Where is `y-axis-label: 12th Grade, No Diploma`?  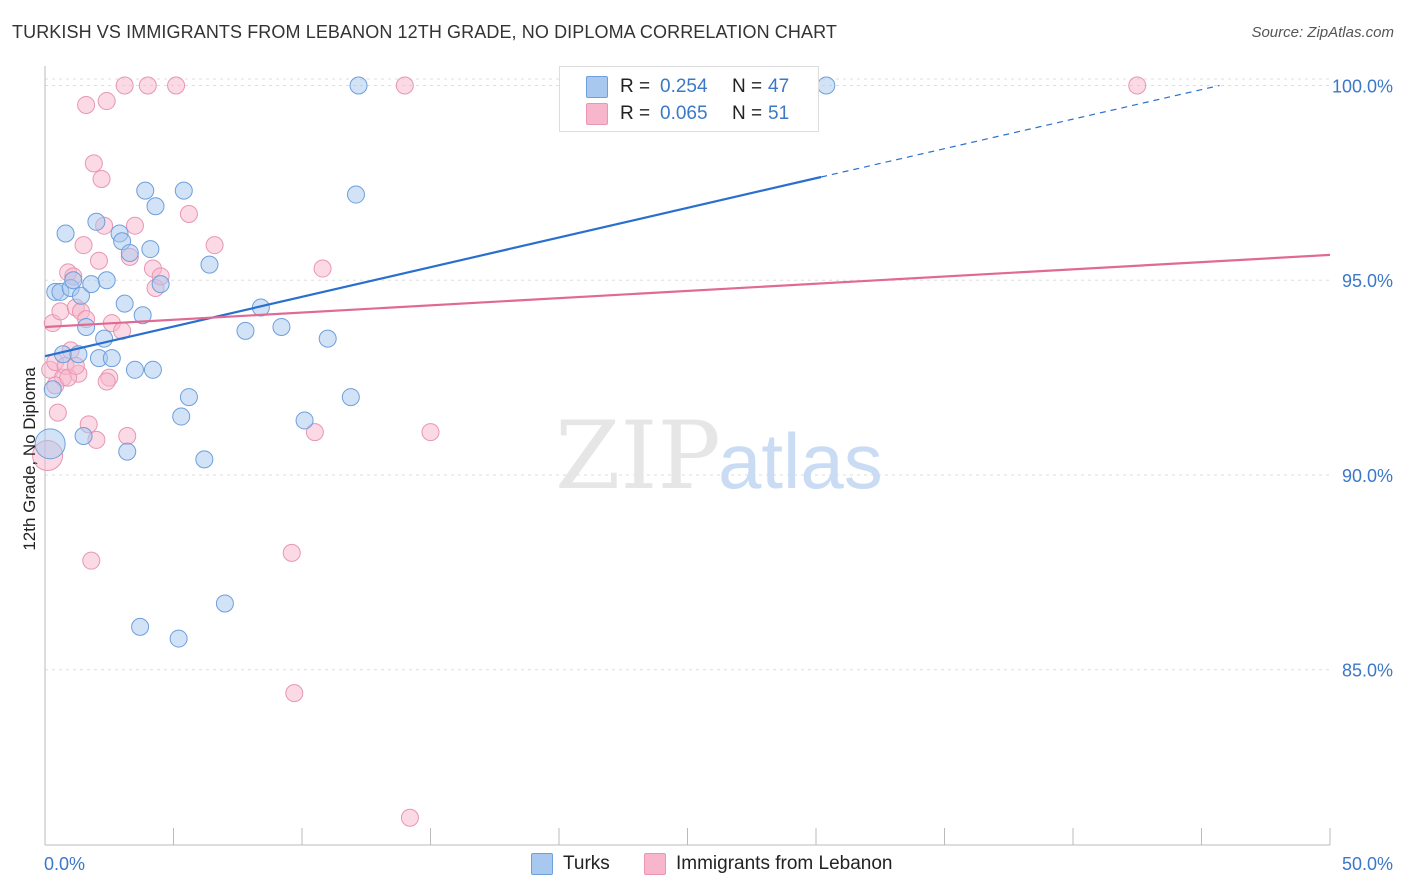
y-axis-label: 12th Grade, No Diploma is located at coordinates (29, 459).